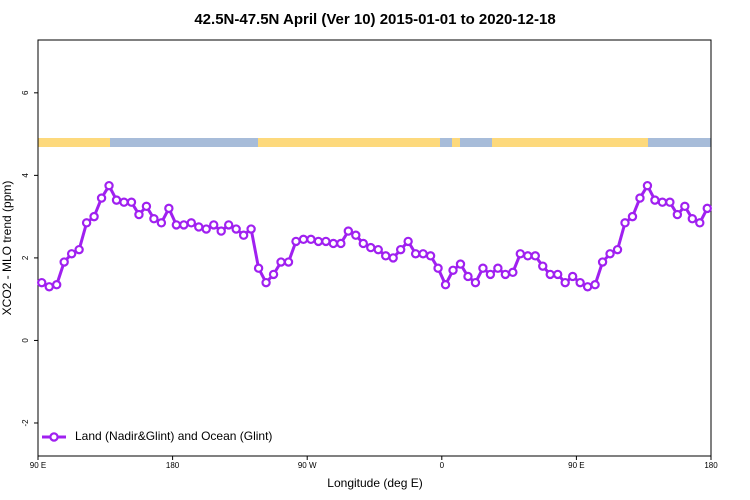 The width and height of the screenshot is (750, 500). Describe the element at coordinates (54, 437) in the screenshot. I see `legend-marker` at that location.